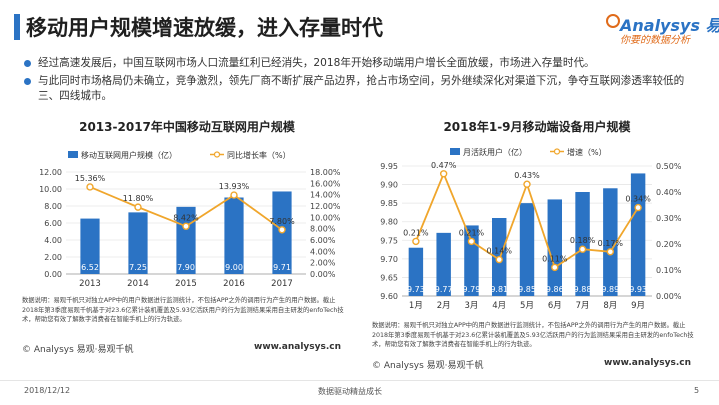 This screenshot has height=405, width=719. I want to click on y2-tick-label: 12.00%, so click(325, 206).